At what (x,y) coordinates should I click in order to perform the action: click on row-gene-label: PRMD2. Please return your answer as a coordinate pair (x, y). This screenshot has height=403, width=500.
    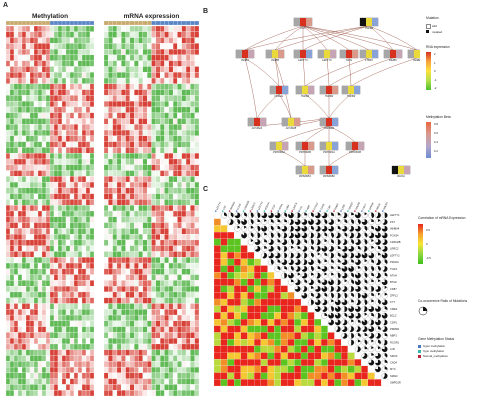
    Looking at the image, I should click on (395, 329).